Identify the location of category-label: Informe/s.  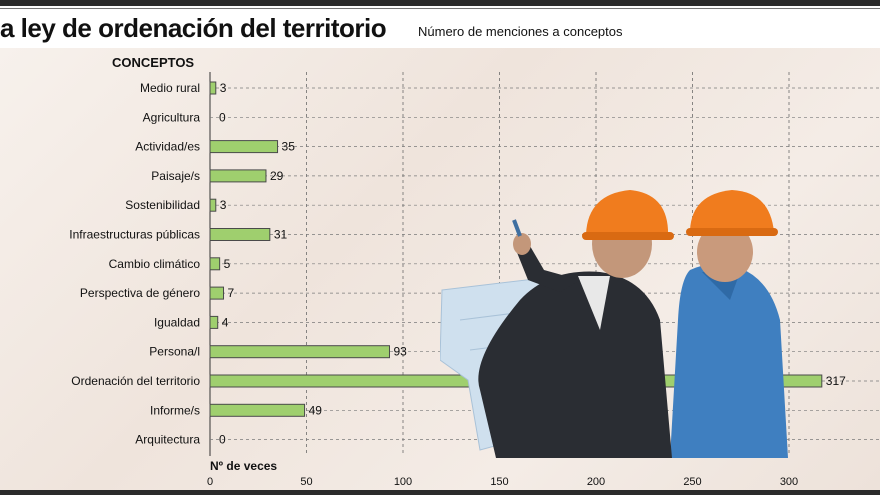
(175, 410).